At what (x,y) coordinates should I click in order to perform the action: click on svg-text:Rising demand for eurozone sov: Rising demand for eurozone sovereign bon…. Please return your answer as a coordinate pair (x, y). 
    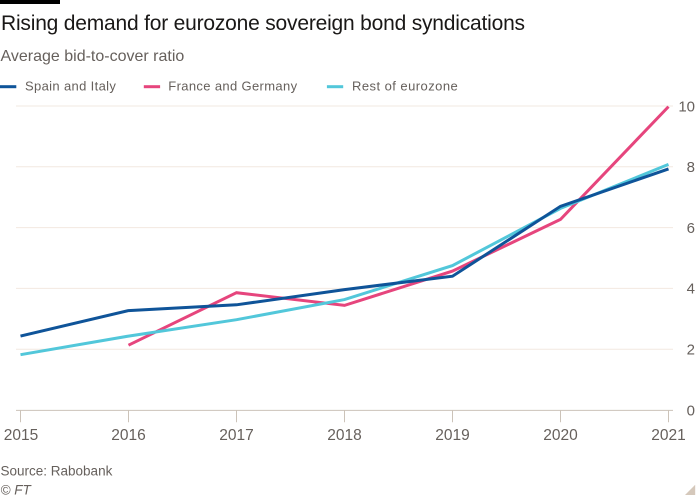
    Looking at the image, I should click on (263, 23).